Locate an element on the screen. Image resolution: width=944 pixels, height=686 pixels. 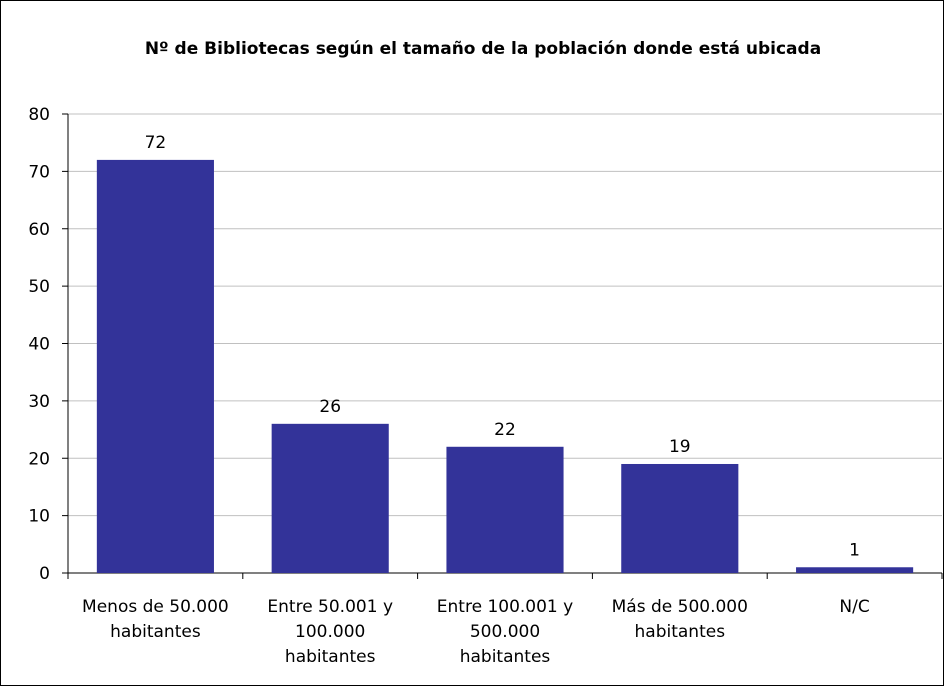
category-label: Entre 100.001 y 500.000 habitantes is located at coordinates (505, 632).